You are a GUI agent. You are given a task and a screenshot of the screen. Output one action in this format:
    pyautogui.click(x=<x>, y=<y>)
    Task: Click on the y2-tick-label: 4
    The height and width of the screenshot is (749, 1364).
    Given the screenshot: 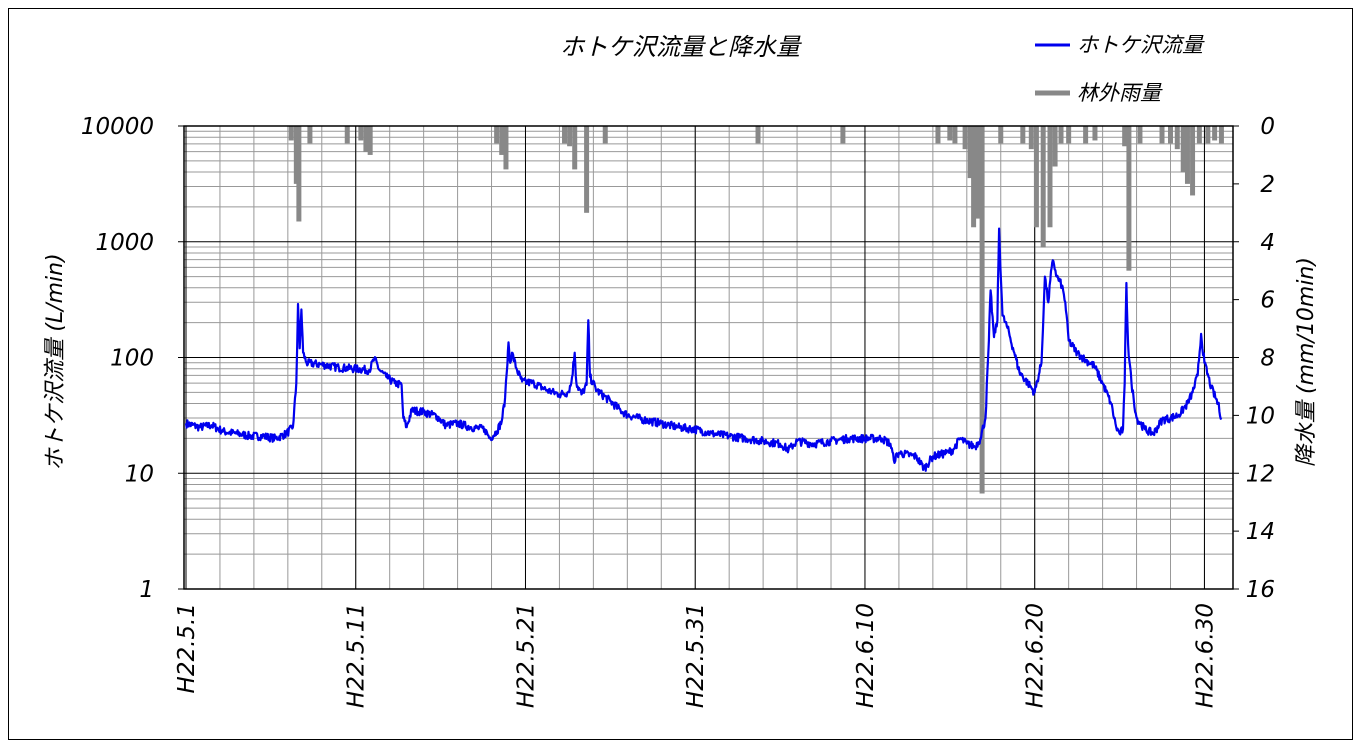 What is the action you would take?
    pyautogui.click(x=1267, y=243)
    